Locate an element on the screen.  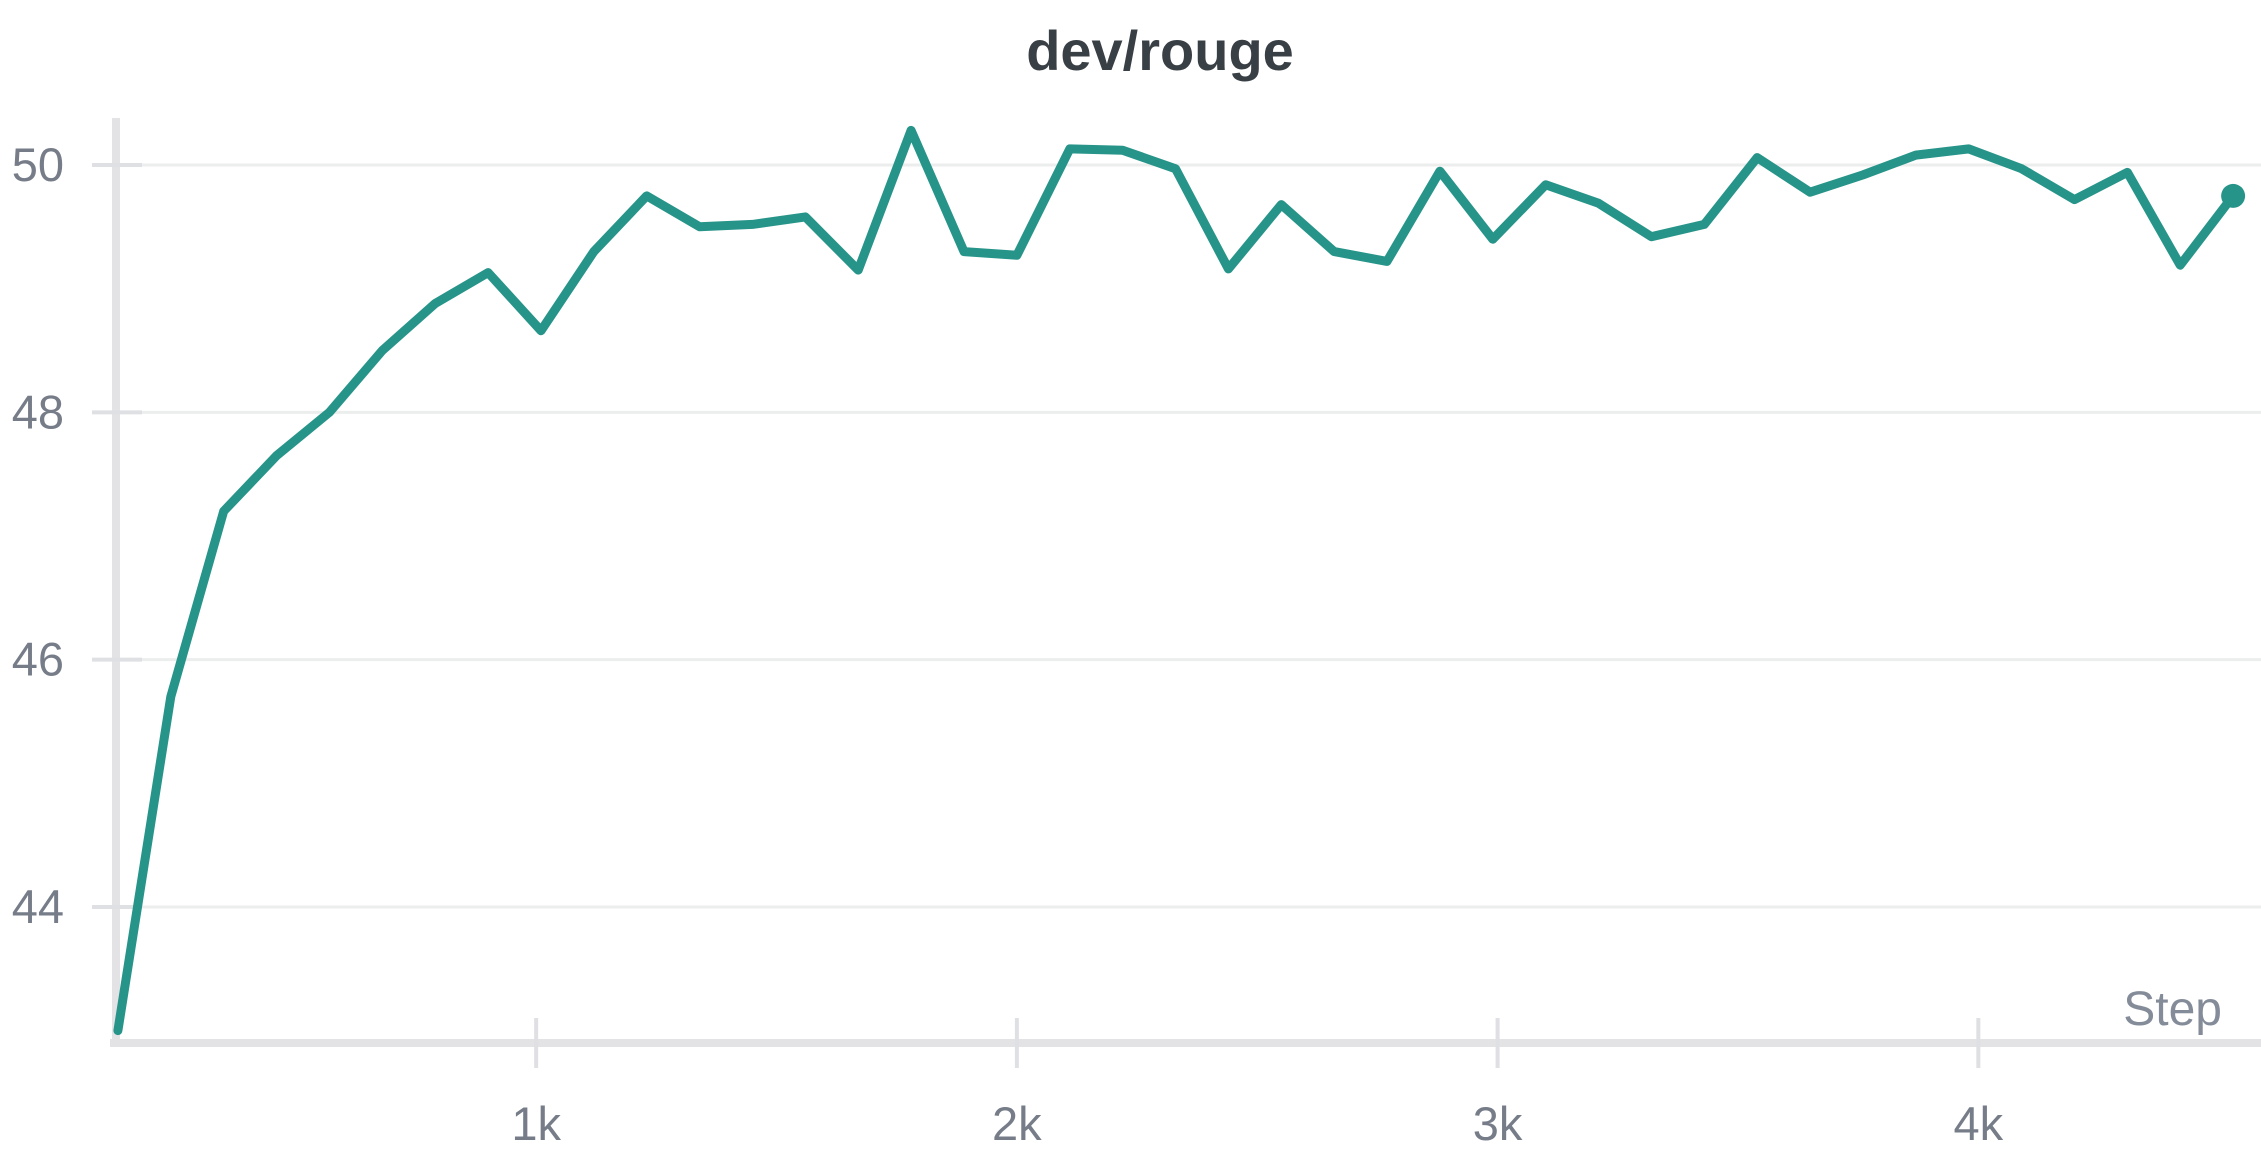
x-tick-label: 1k is located at coordinates (536, 1123).